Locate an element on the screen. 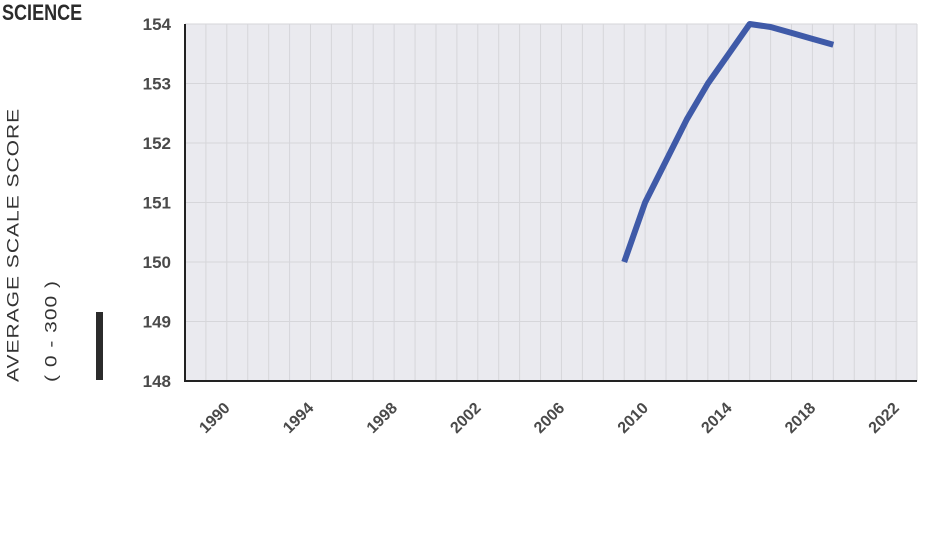 This screenshot has width=950, height=540. y-tick-label: 154 is located at coordinates (157, 24).